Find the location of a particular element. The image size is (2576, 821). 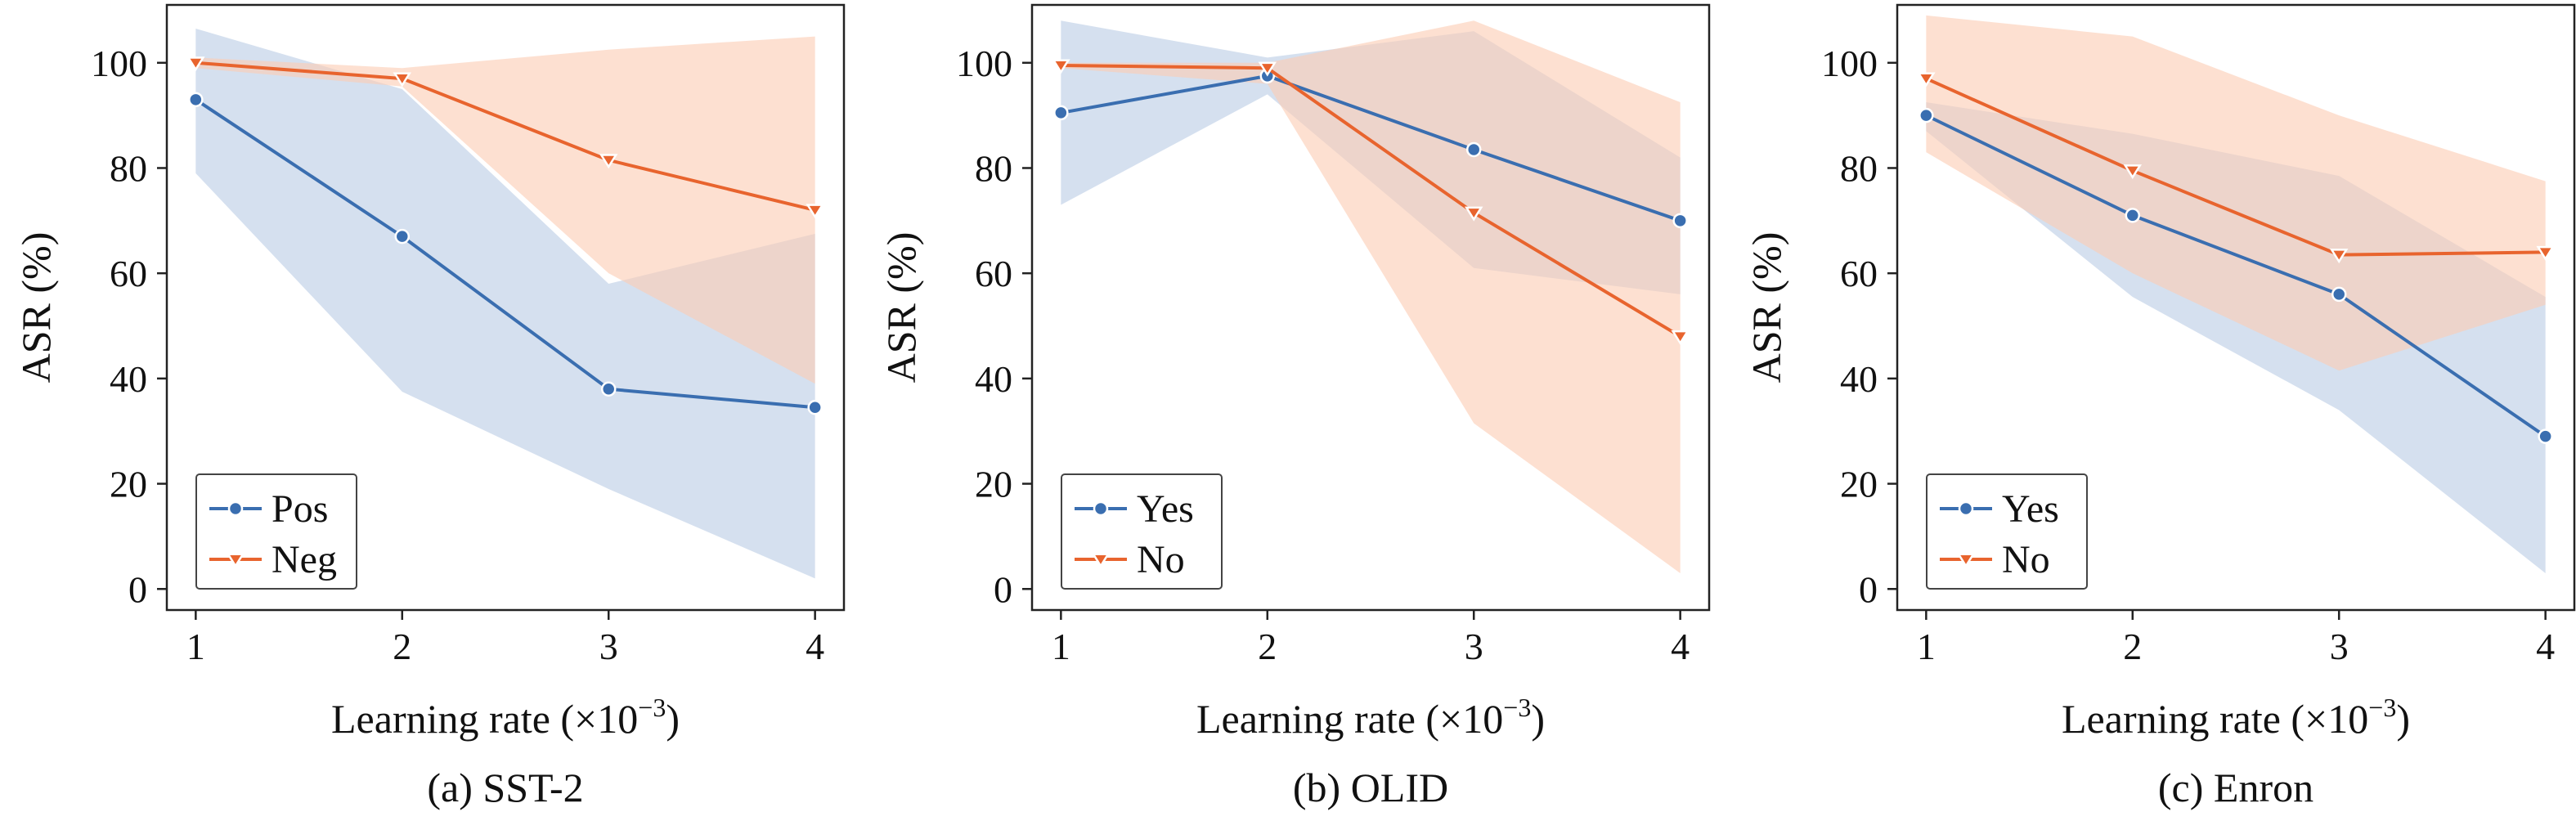

legend-label: Pos is located at coordinates (300, 509).